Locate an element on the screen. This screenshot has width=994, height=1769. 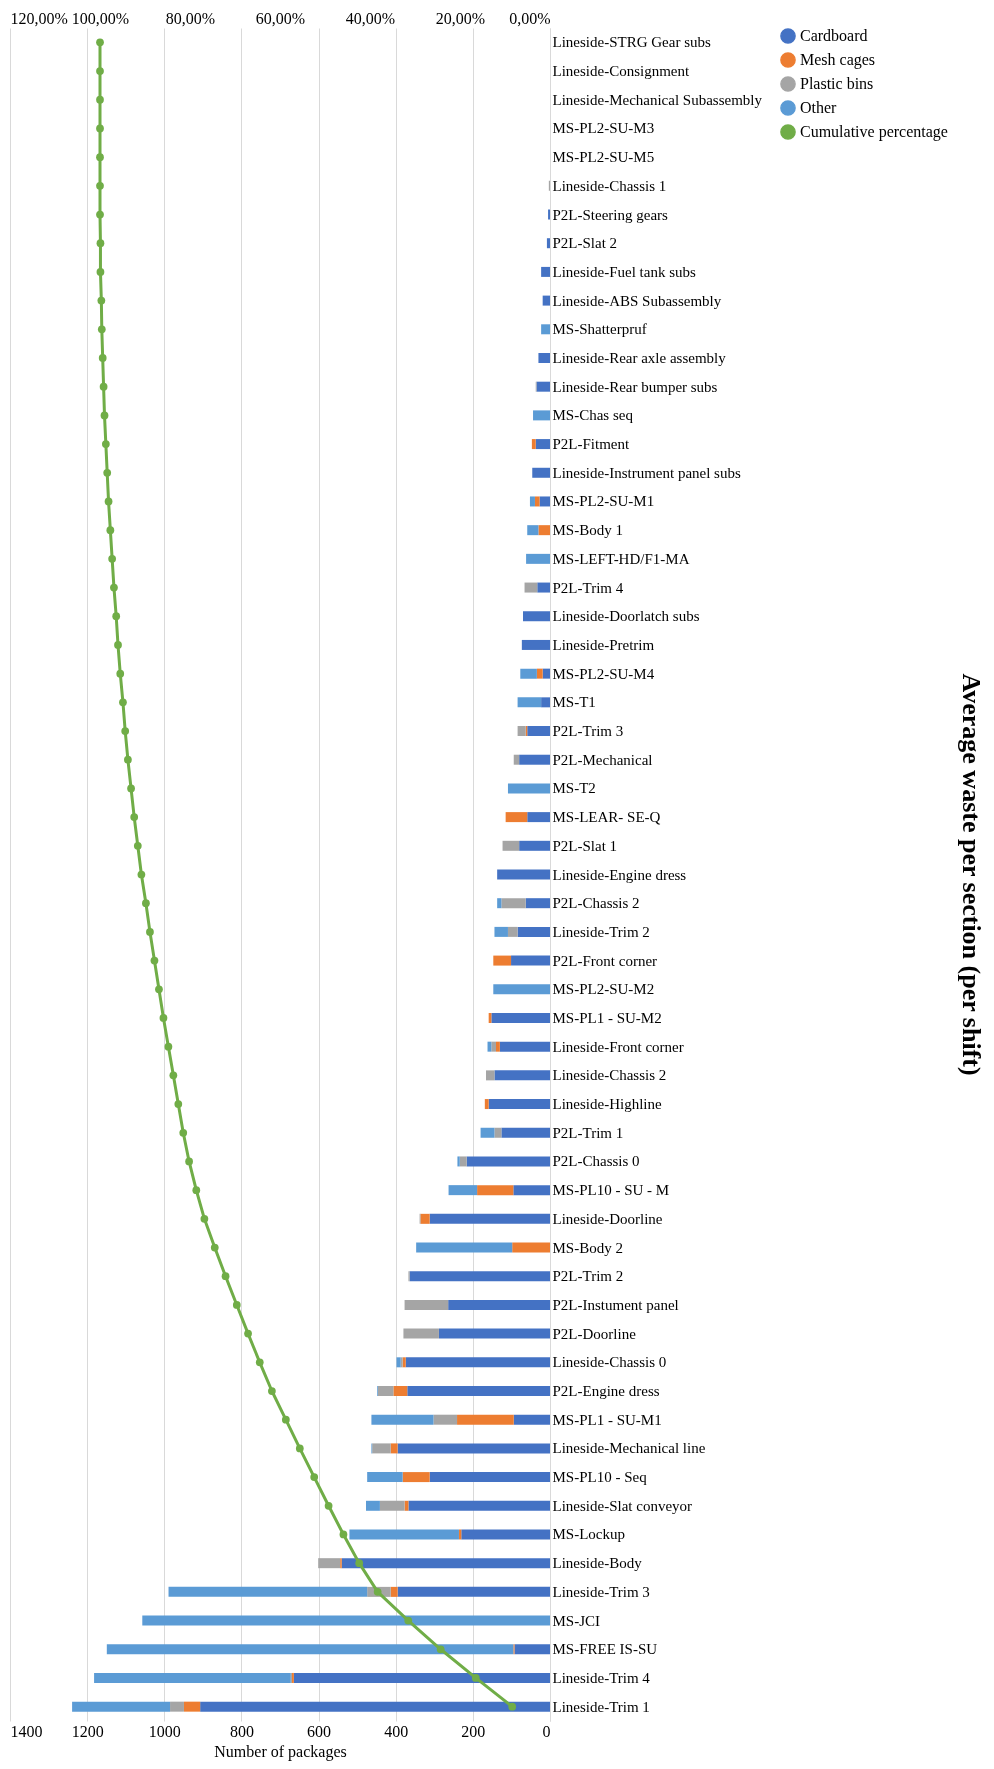
y-tick-label: Lineside-Trim 3 is located at coordinates (601, 1591).